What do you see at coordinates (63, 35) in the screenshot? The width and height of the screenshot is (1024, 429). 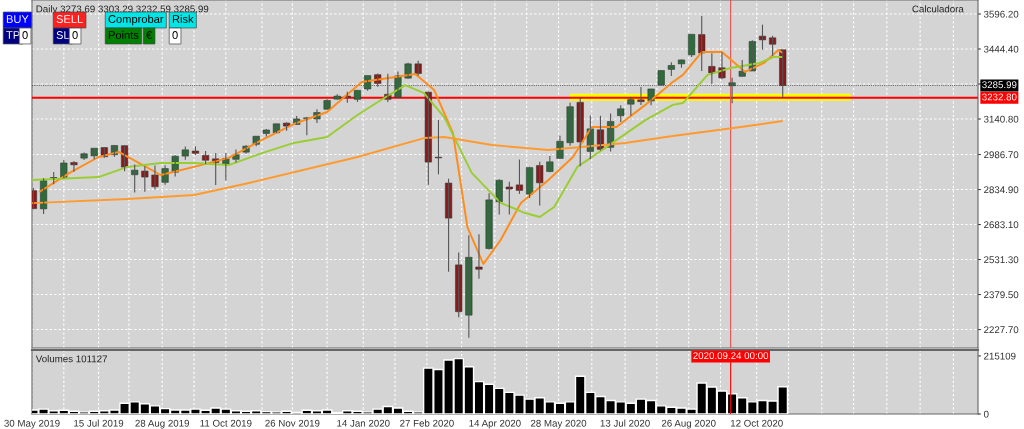 I see `annotation: SL` at bounding box center [63, 35].